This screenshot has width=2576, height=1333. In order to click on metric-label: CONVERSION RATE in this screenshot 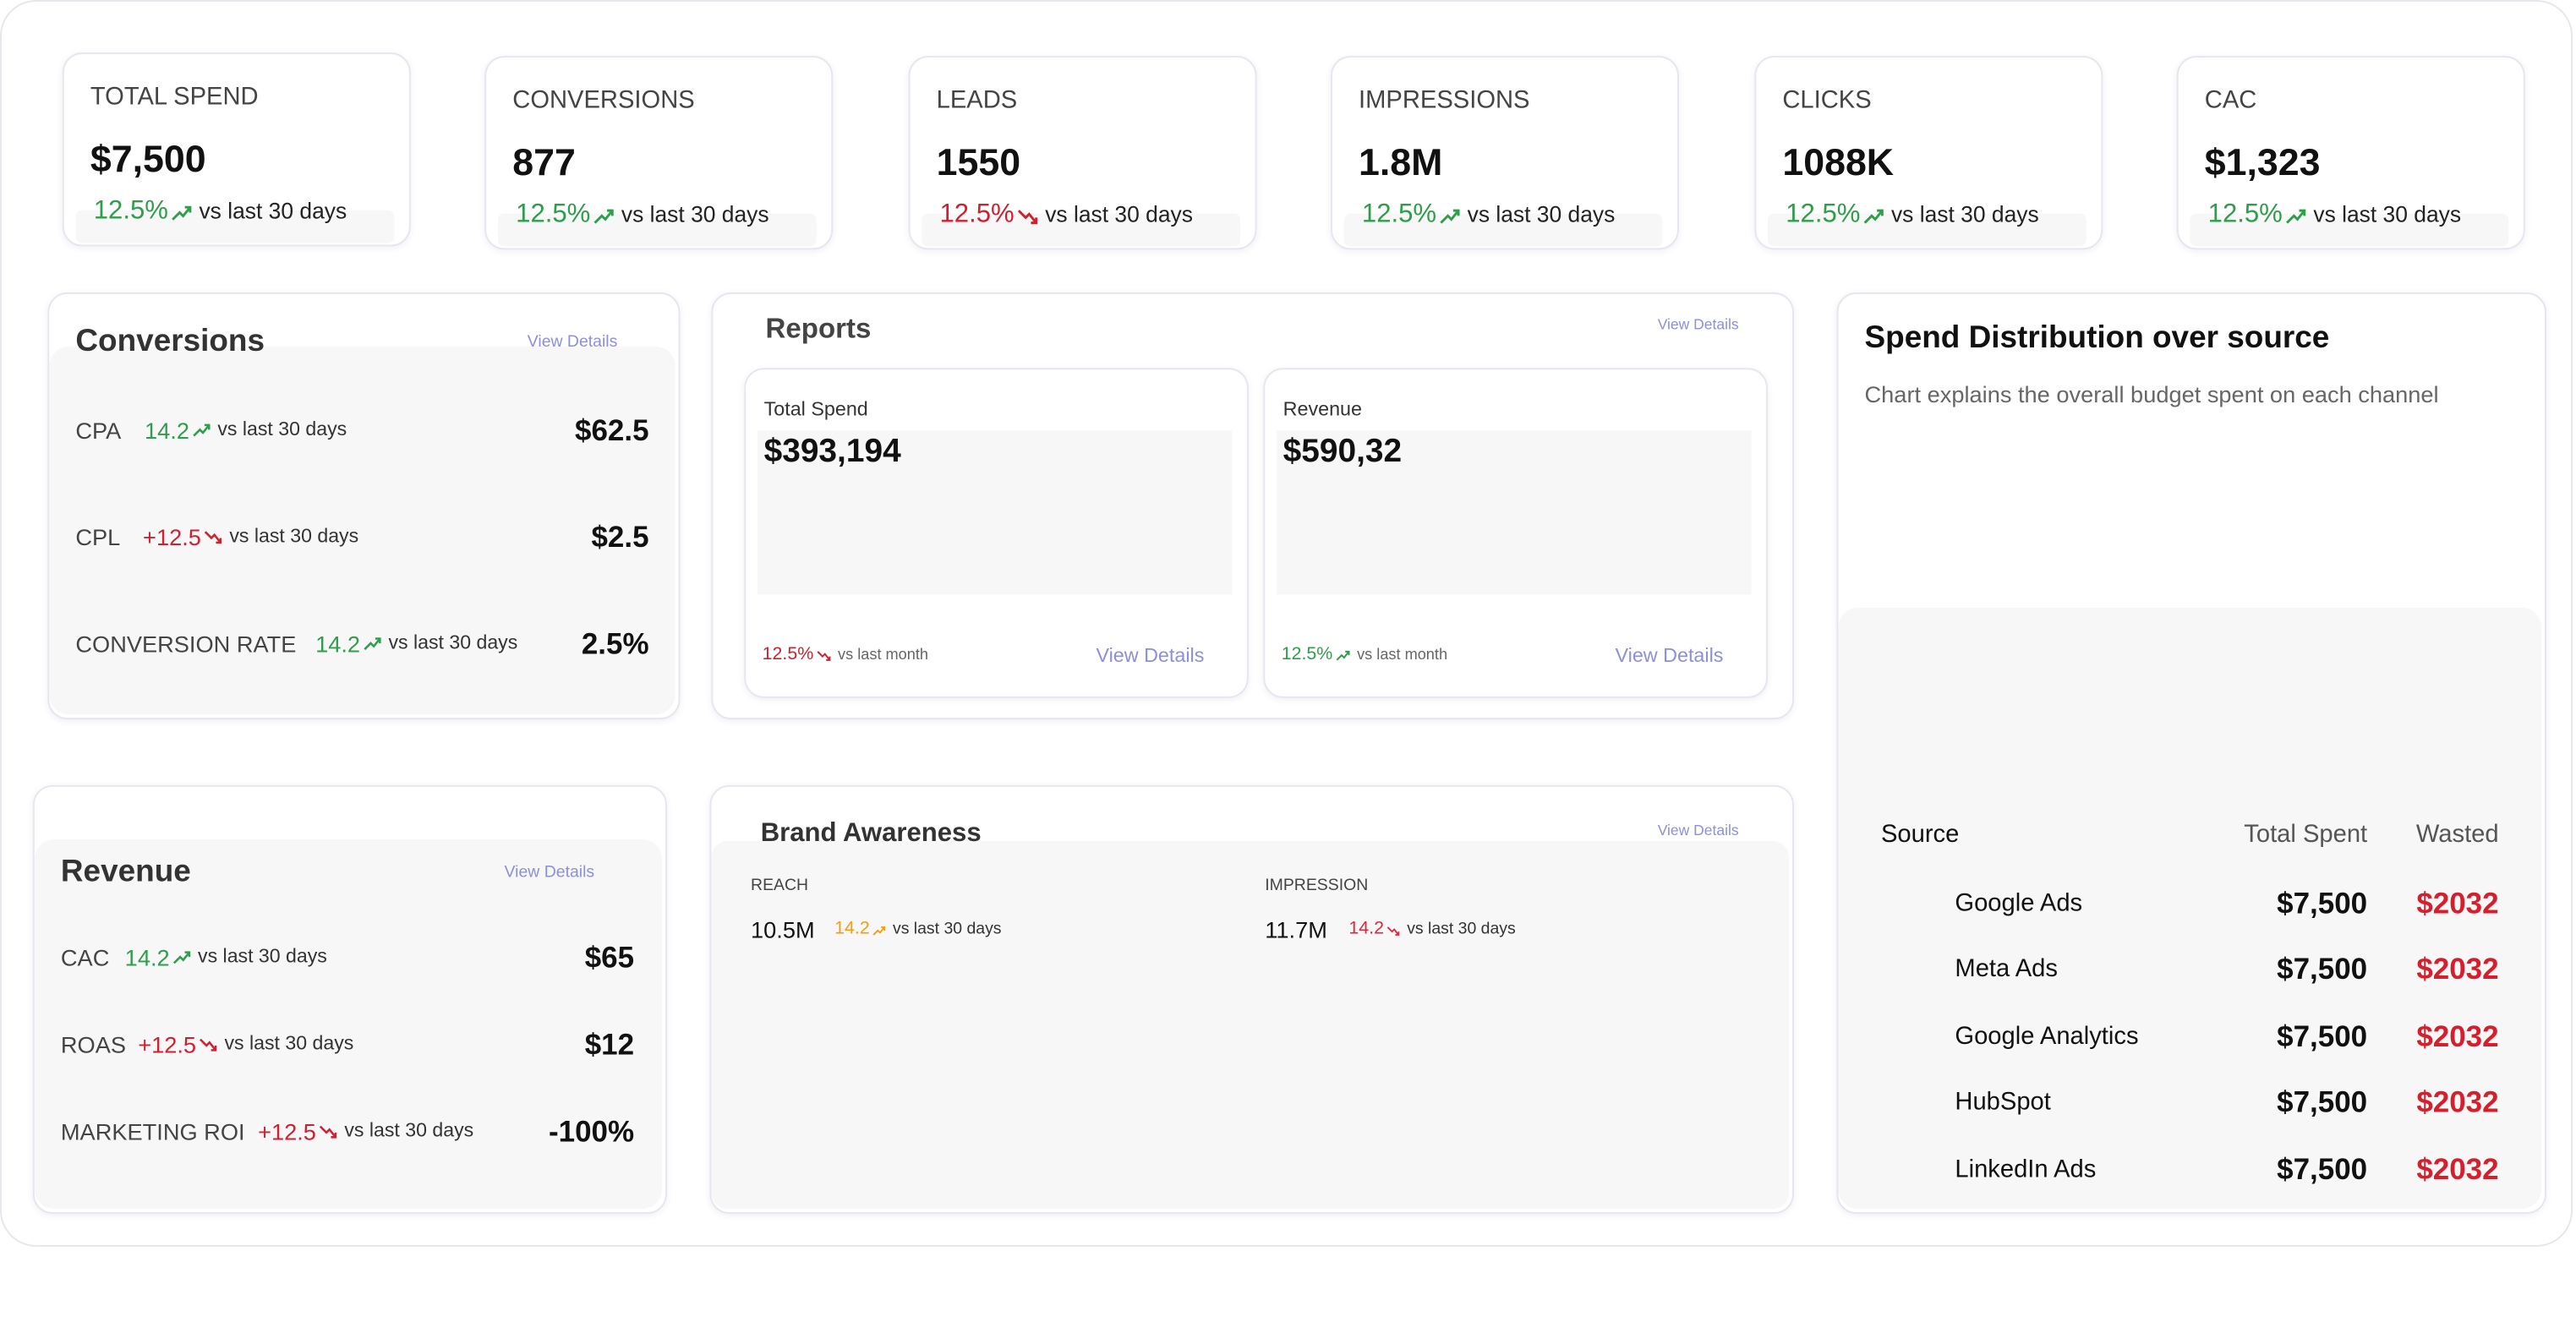, I will do `click(186, 644)`.